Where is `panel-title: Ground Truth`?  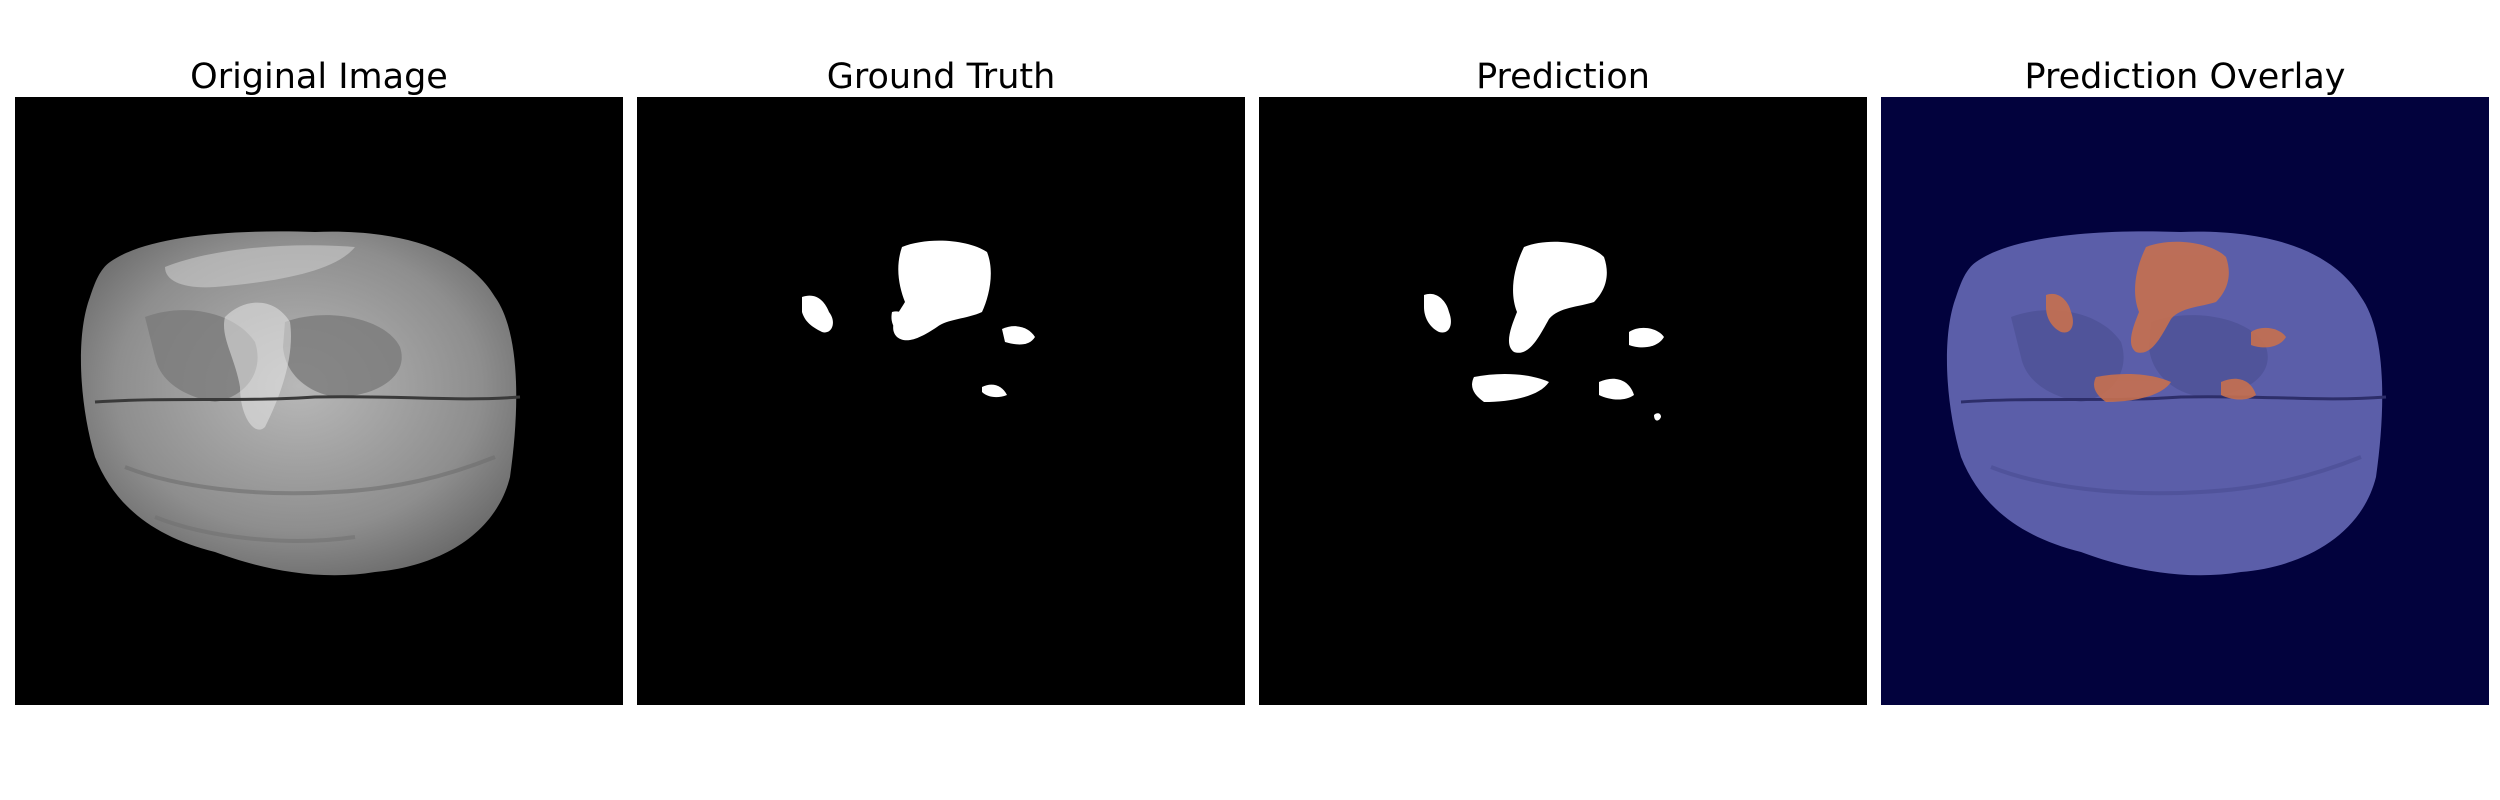
panel-title: Ground Truth is located at coordinates (941, 77).